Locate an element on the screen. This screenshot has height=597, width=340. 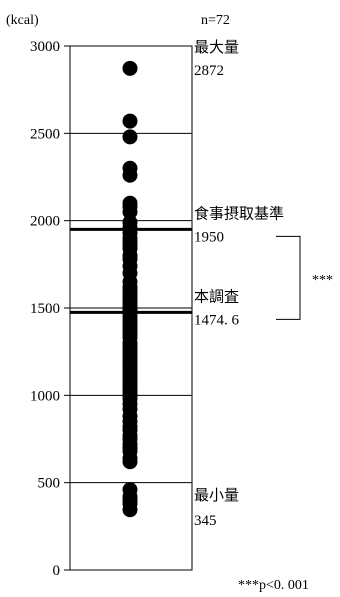
significance-footnote: ***p<0. 001 is located at coordinates (273, 585).